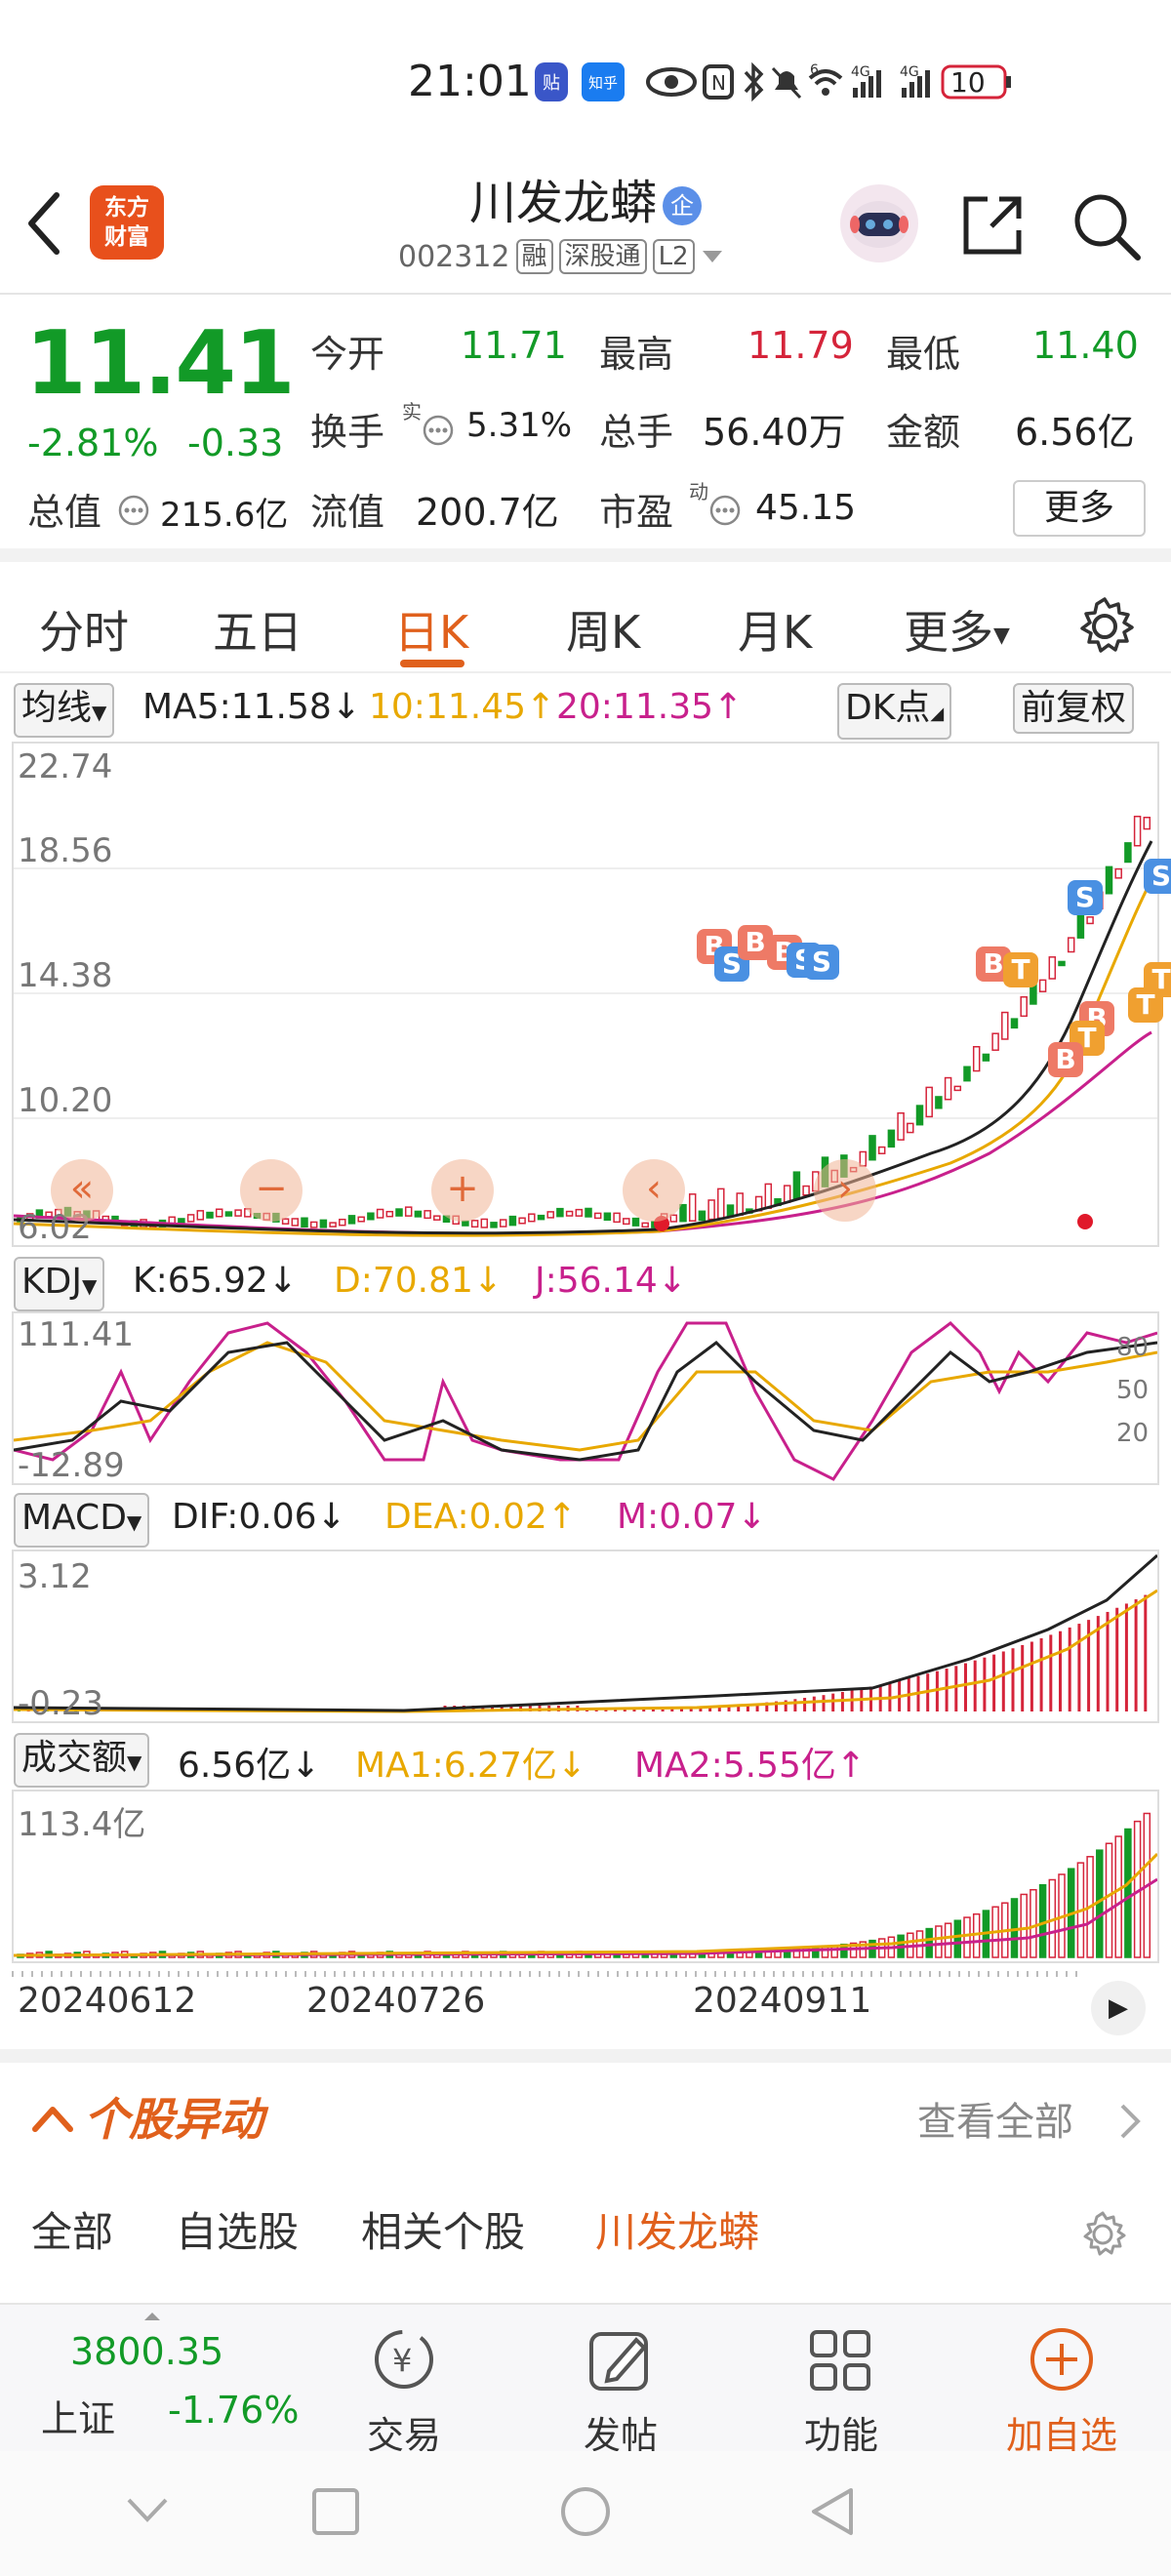 Image resolution: width=1171 pixels, height=2576 pixels. Describe the element at coordinates (621, 2391) in the screenshot. I see `post-button: 发帖` at that location.